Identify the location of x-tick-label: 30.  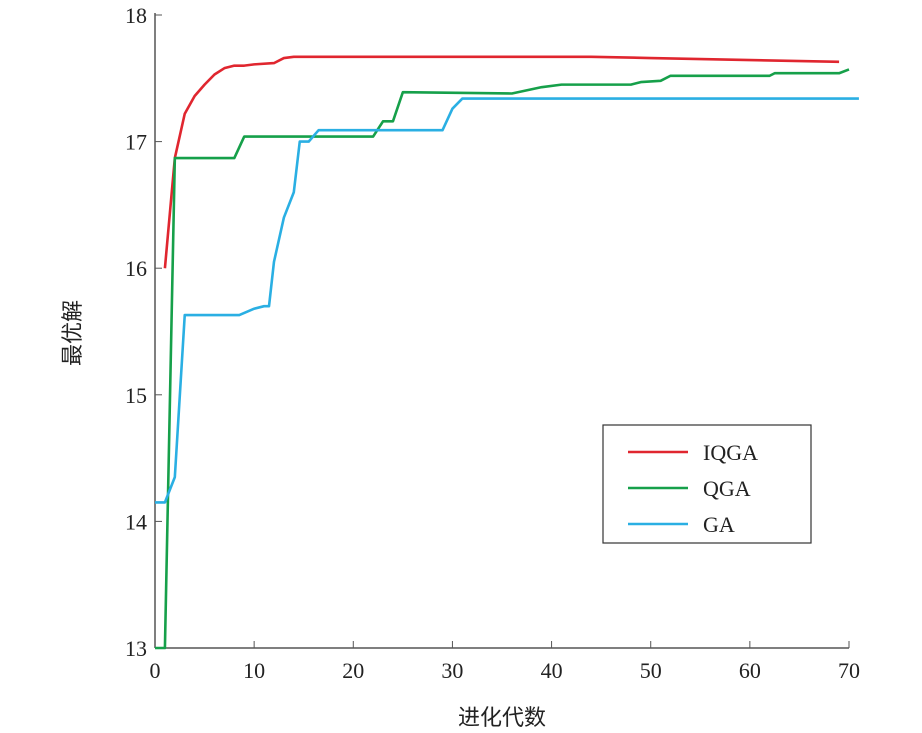
(452, 670).